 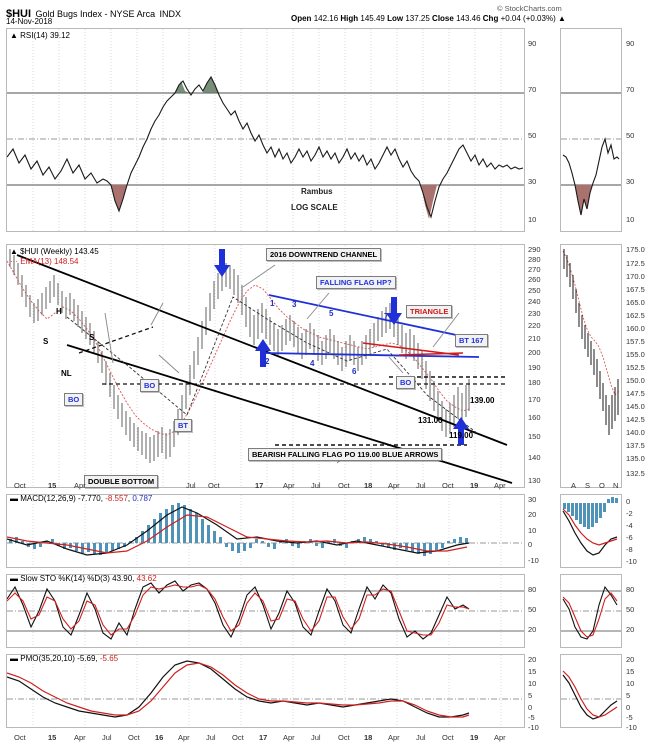 What do you see at coordinates (561, 18) in the screenshot?
I see `chg-up-arrow-icon: ▲` at bounding box center [561, 18].